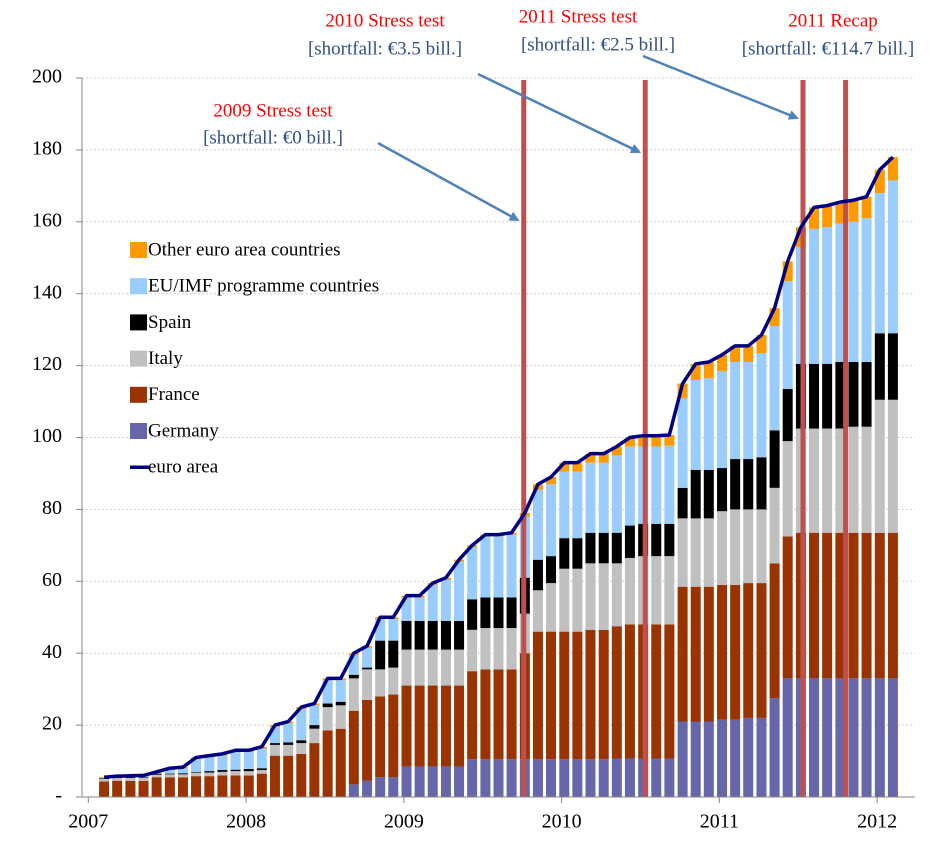 The image size is (941, 845). What do you see at coordinates (47, 292) in the screenshot?
I see `y-tick-label: 140` at bounding box center [47, 292].